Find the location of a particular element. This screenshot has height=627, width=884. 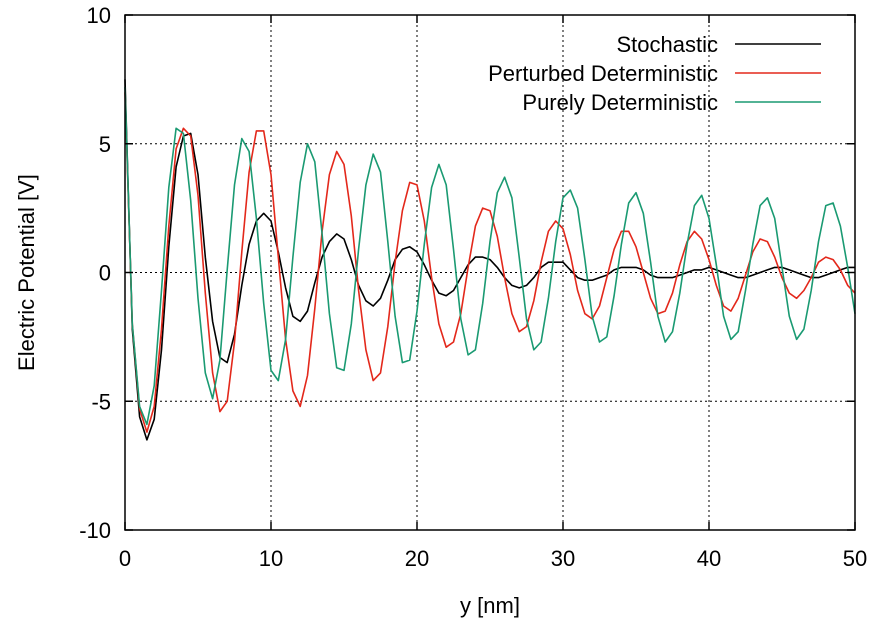

x-tick-label: 20 is located at coordinates (417, 558).